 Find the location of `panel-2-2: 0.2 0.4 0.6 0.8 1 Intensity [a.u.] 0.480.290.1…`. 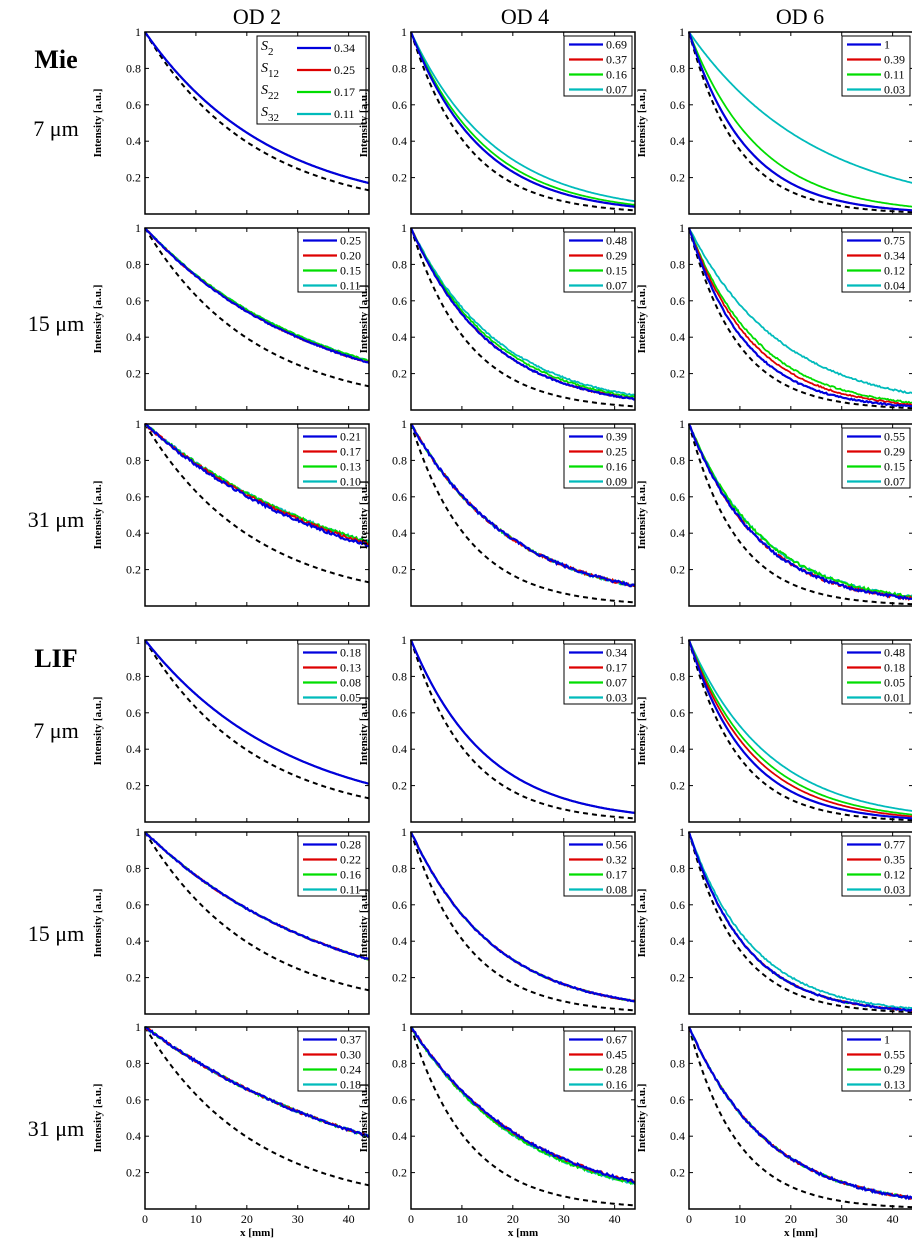

panel-2-2: 0.2 0.4 0.6 0.8 1 Intensity [a.u.] 0.480.290.1… is located at coordinates (497, 316).